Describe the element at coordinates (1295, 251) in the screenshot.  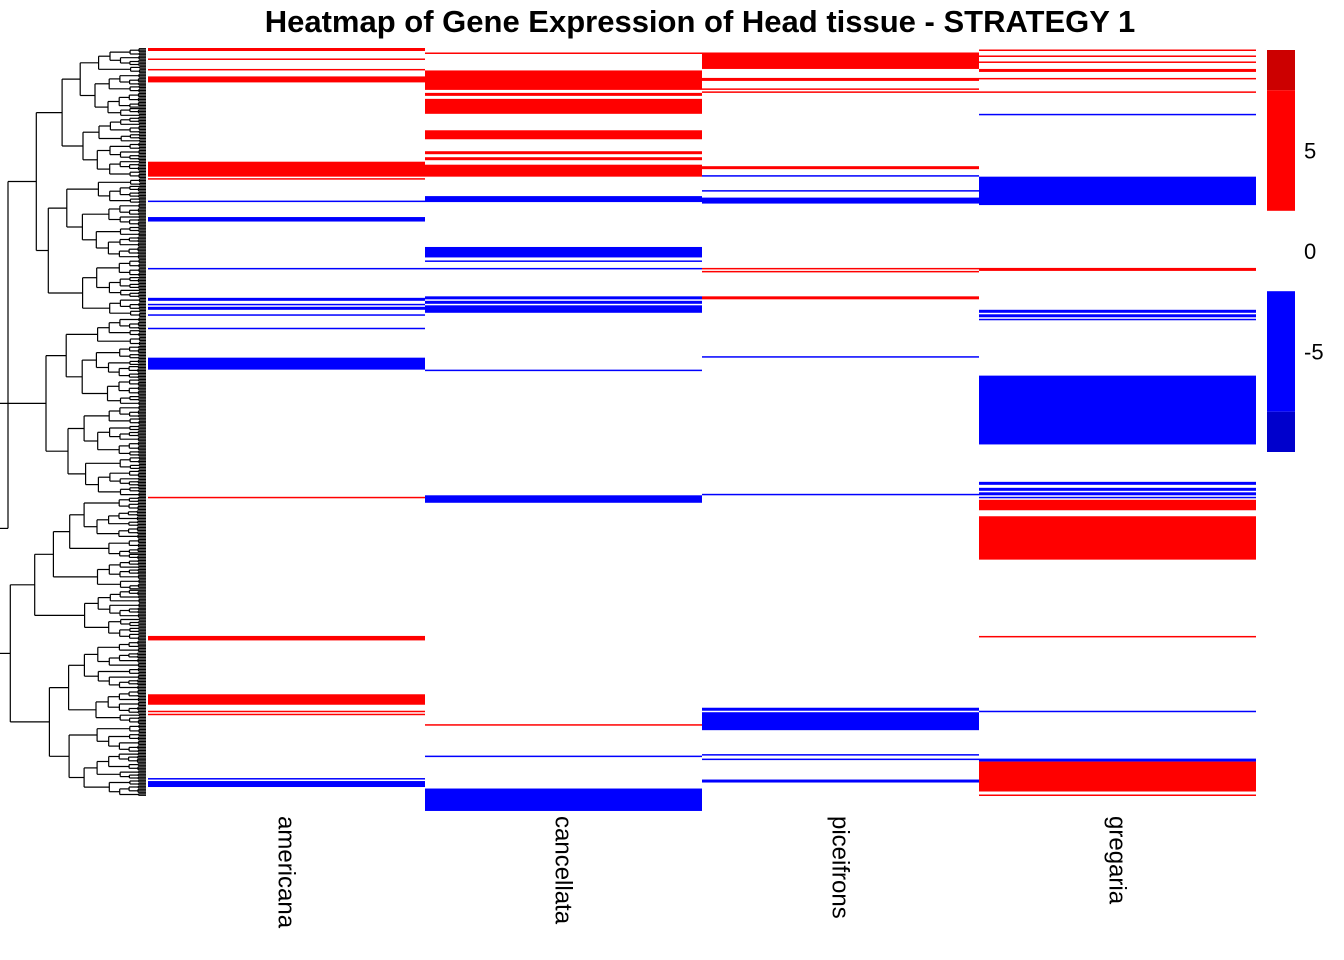
I see `color-legend: 5 0 -5` at that location.